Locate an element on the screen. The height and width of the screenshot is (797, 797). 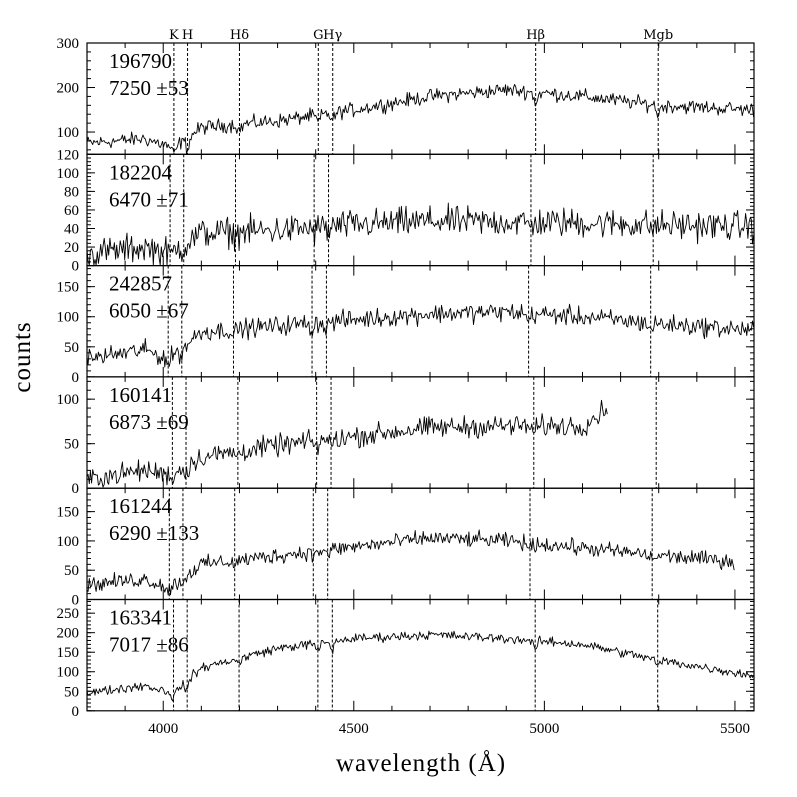
spectrum-id: 196790 is located at coordinates (140, 61).